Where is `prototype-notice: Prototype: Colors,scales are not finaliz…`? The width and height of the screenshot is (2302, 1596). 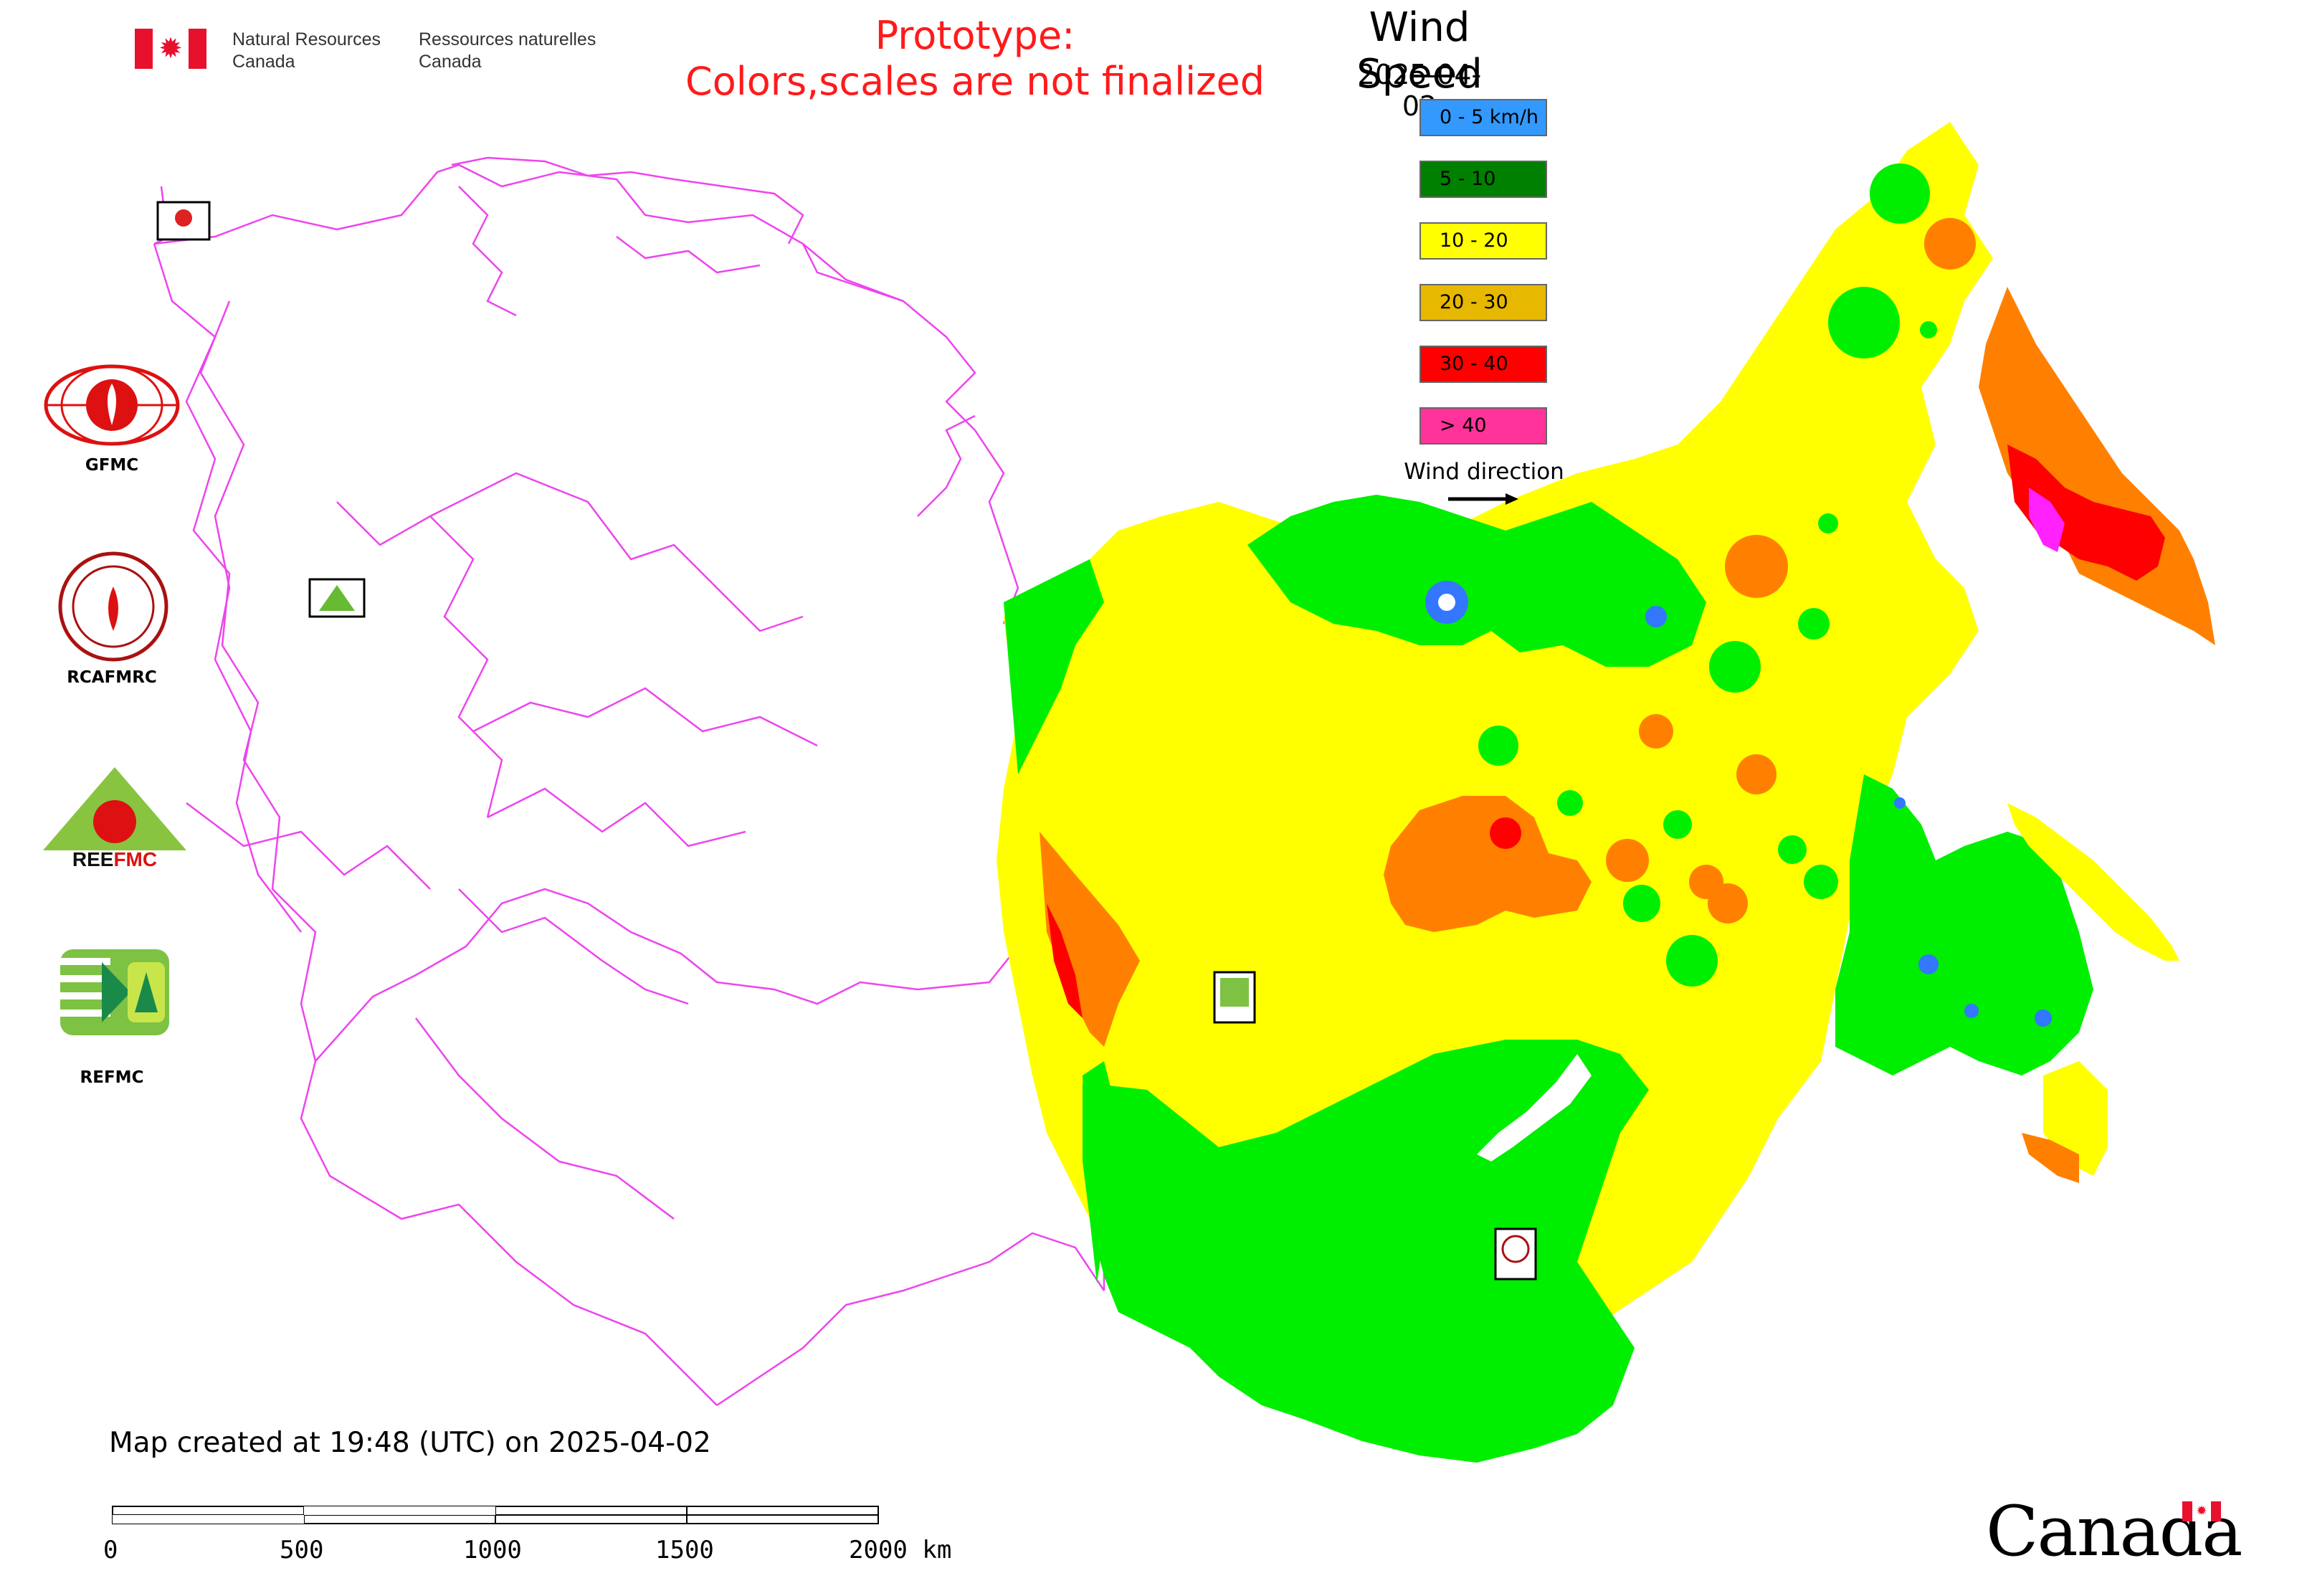 prototype-notice: Prototype: Colors,scales are not finaliz… is located at coordinates (975, 59).